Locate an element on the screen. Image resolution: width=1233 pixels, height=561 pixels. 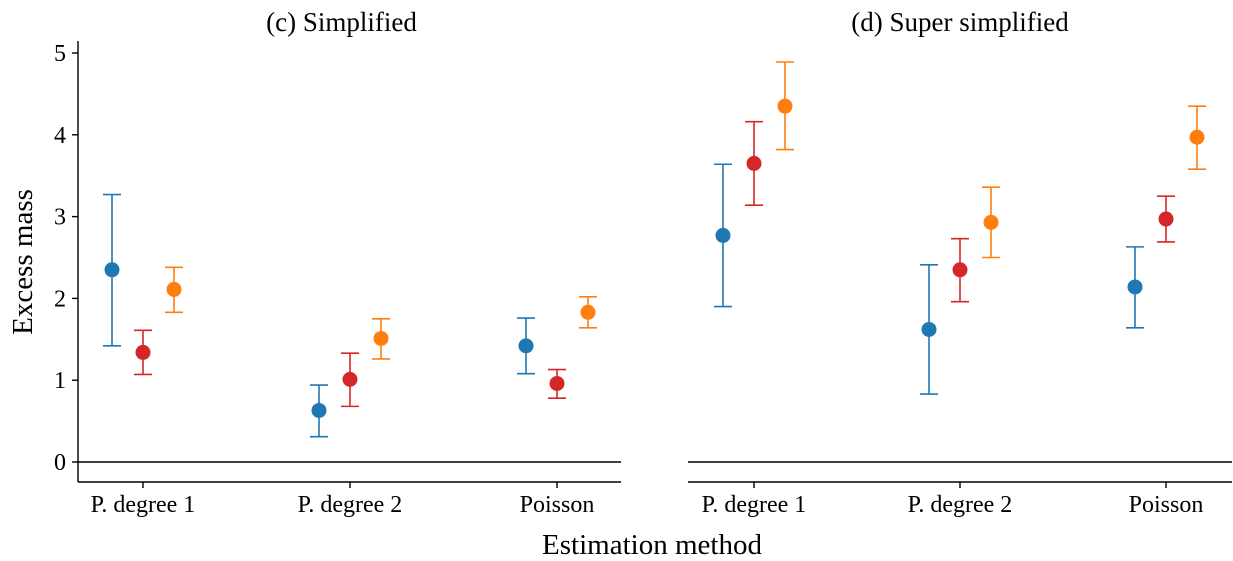
y-tick-label: 3 is located at coordinates (60, 218).